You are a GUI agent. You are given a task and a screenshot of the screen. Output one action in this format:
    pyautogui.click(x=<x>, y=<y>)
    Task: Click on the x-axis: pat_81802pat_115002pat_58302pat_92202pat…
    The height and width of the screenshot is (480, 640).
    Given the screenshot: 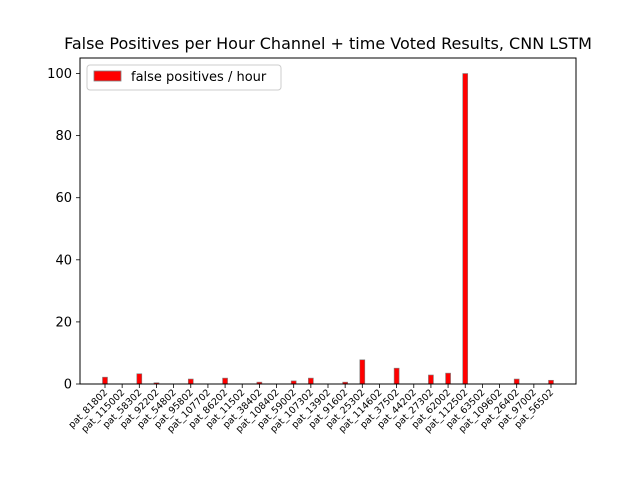 What is the action you would take?
    pyautogui.click(x=311, y=409)
    